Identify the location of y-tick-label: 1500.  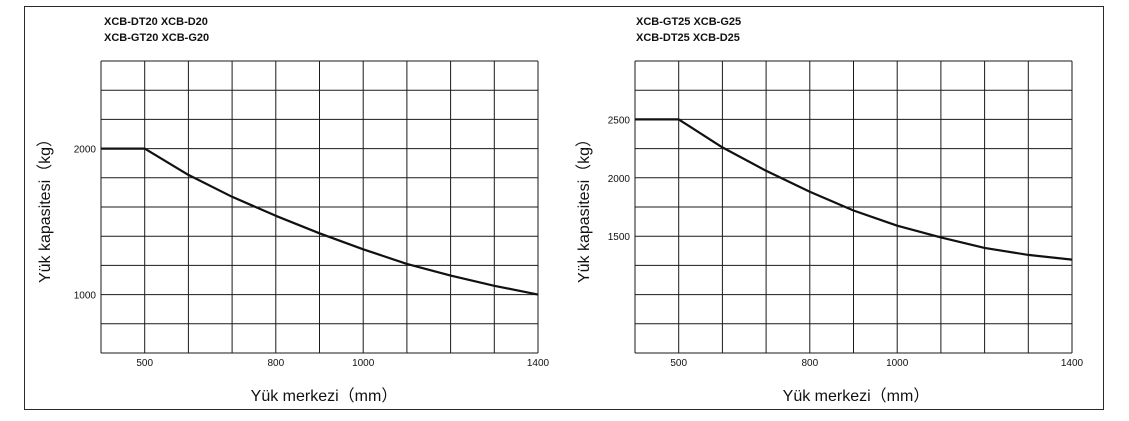
(619, 237).